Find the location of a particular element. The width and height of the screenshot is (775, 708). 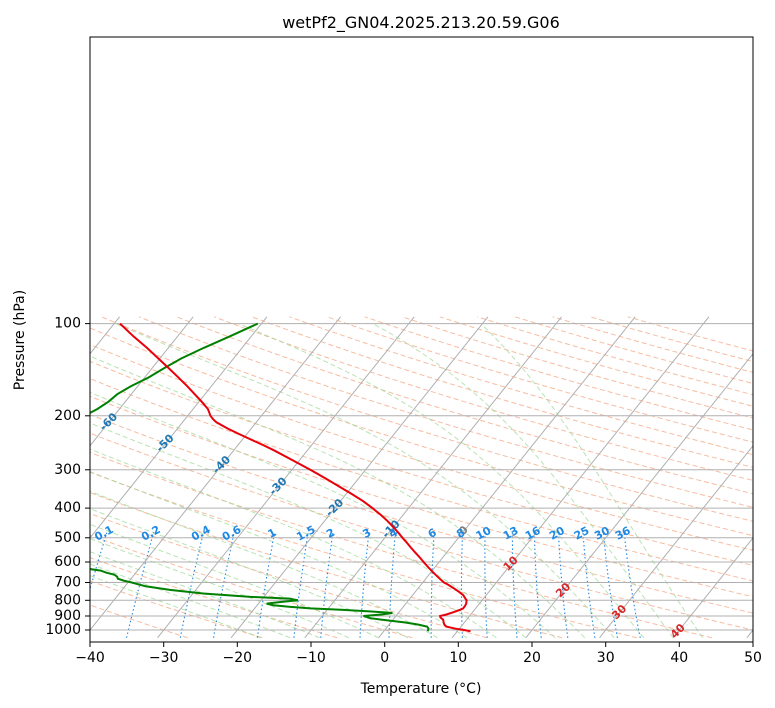

mixing-ratio-label: 20 is located at coordinates (557, 533).